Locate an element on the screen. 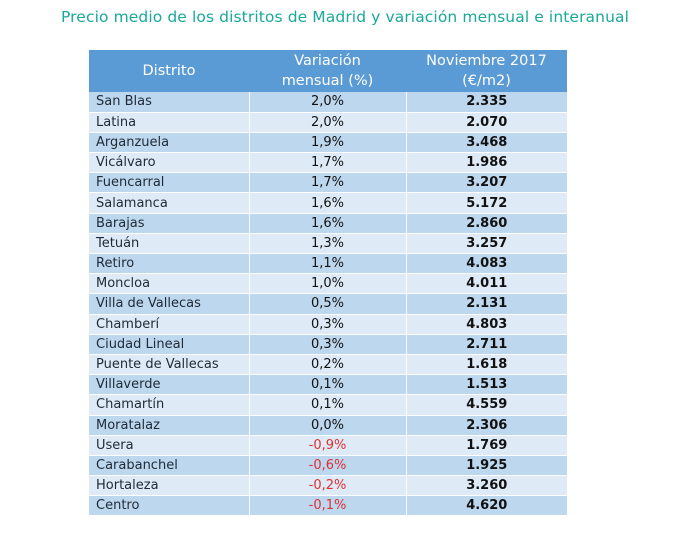 The height and width of the screenshot is (533, 690). table-row: Villa de Vallecas 0,5% 2.131 is located at coordinates (328, 304).